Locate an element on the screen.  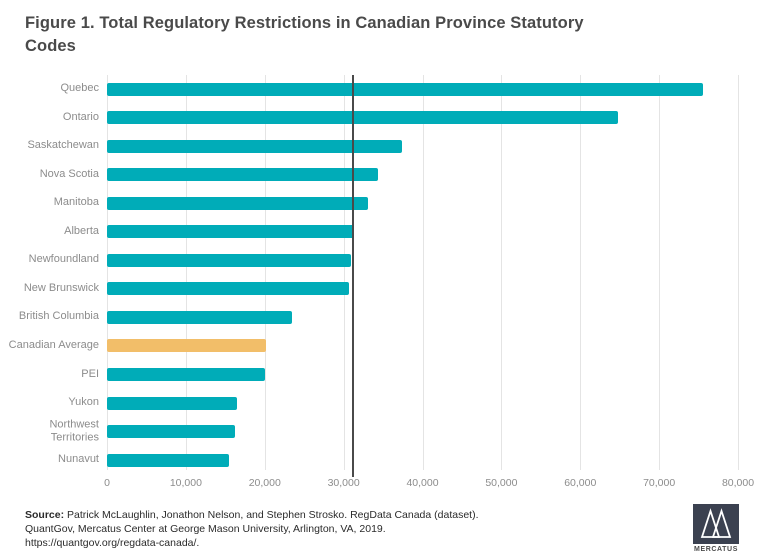
x-tick-label: 50,000 is located at coordinates (501, 483).